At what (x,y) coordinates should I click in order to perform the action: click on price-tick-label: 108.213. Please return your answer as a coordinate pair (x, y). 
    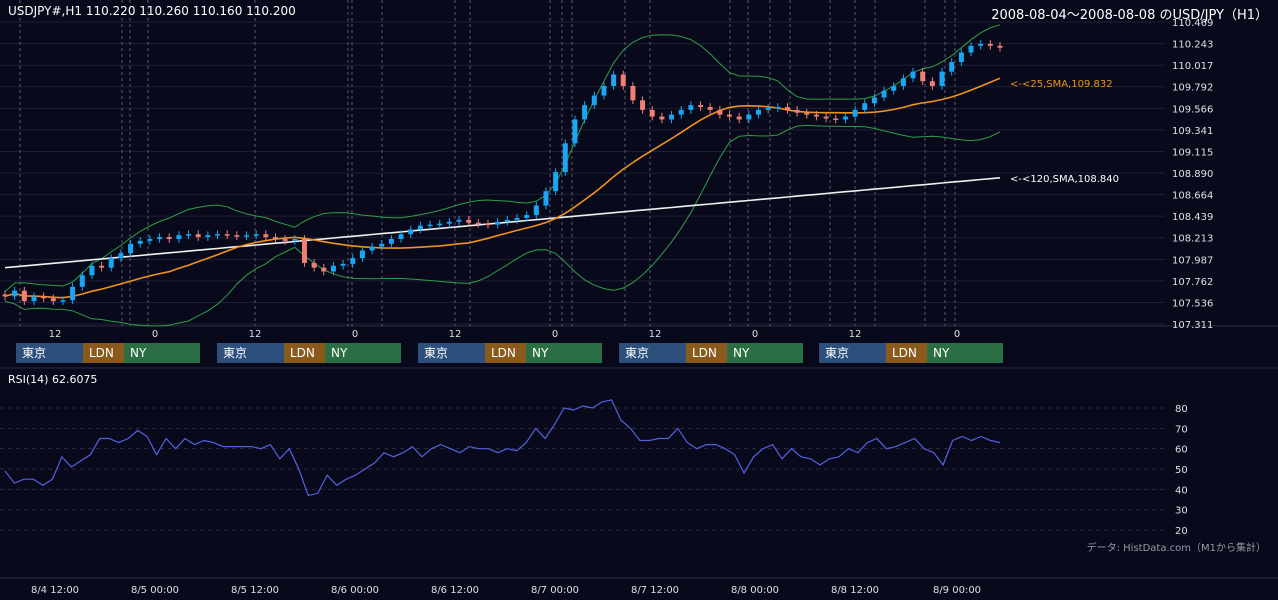
    Looking at the image, I should click on (1192, 239).